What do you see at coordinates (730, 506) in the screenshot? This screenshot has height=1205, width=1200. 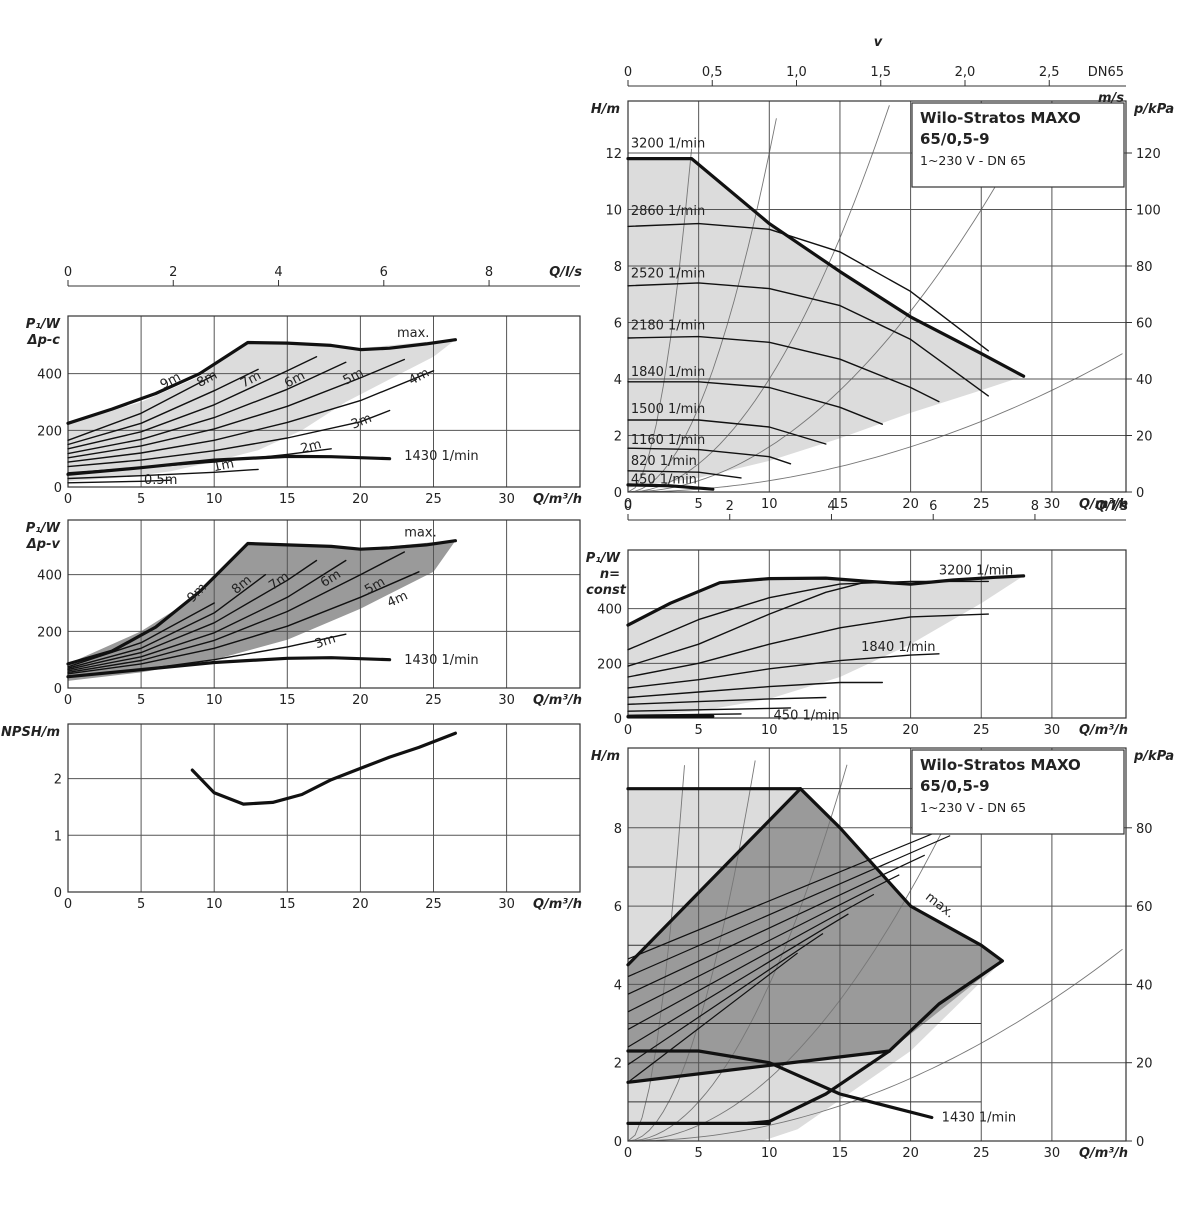 I see `secondary-x-tick-label: 2` at bounding box center [730, 506].